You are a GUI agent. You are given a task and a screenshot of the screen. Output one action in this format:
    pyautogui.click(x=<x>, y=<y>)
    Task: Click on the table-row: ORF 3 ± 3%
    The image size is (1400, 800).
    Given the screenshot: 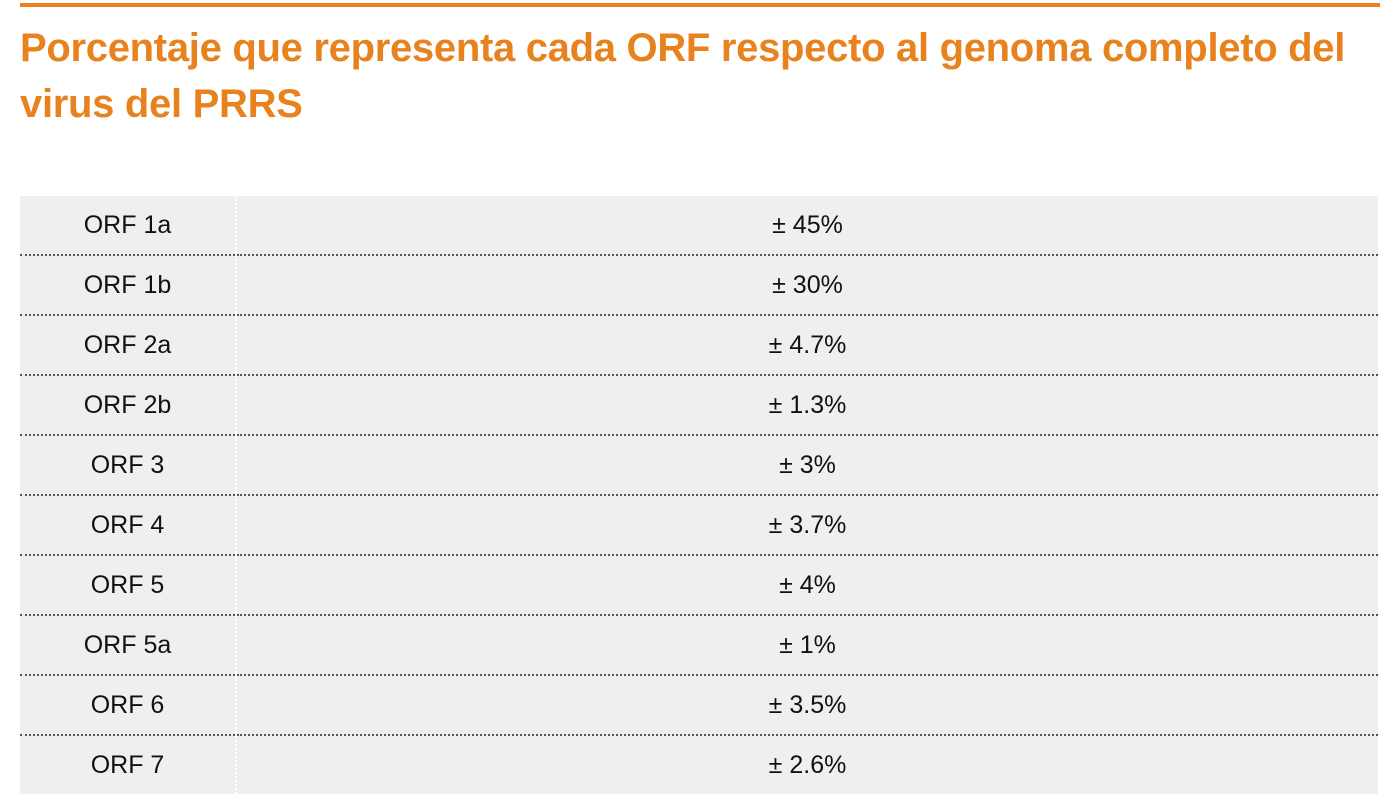 What is the action you would take?
    pyautogui.click(x=699, y=464)
    